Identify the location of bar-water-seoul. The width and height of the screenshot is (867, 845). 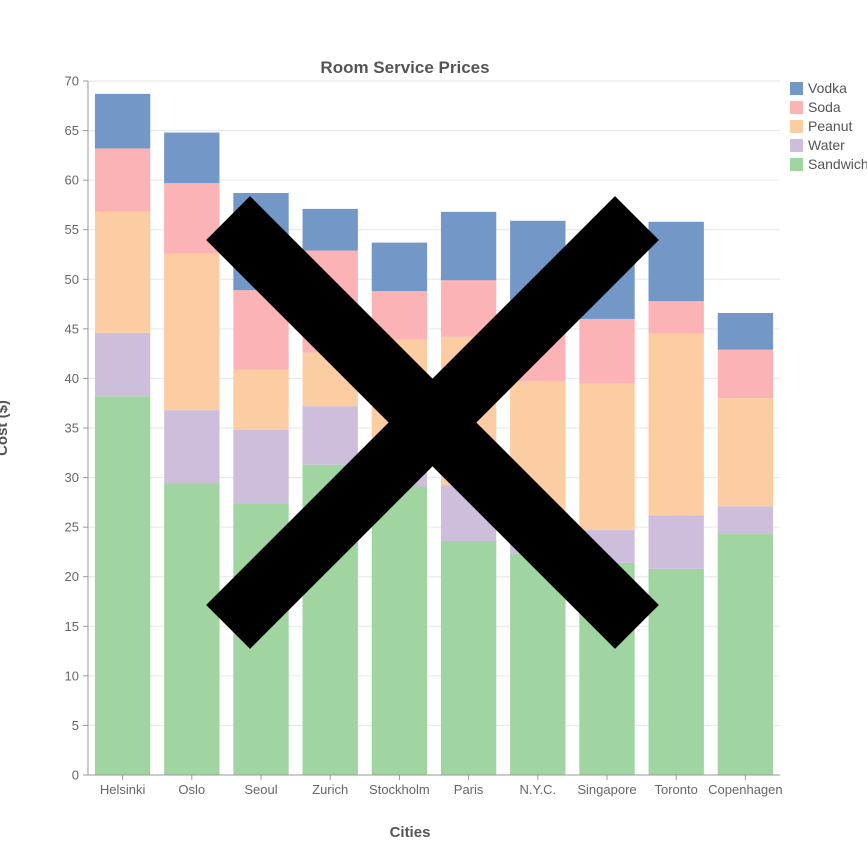
(261, 466).